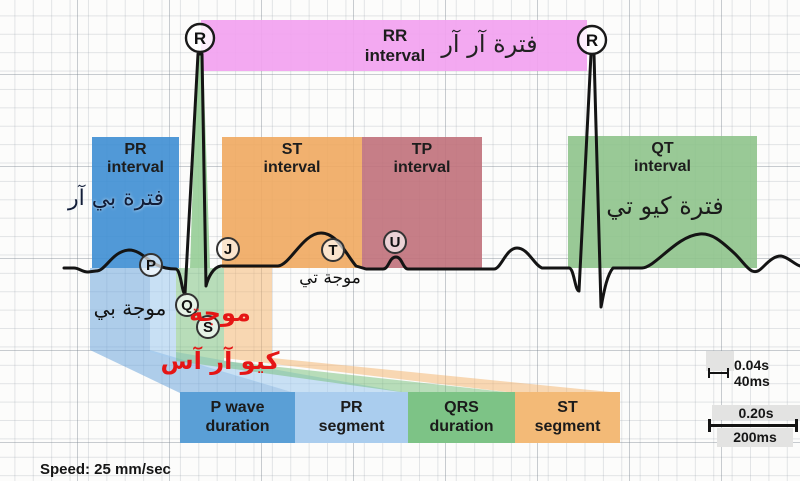 The image size is (800, 481). I want to click on large-scale-bg-top, so click(756, 412).